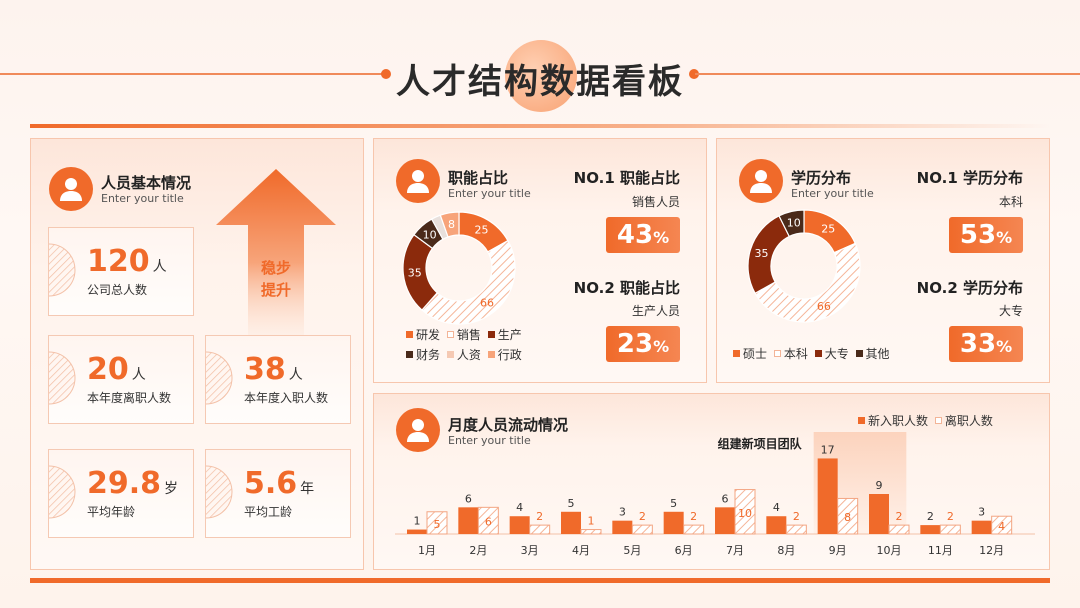 The image size is (1080, 608). What do you see at coordinates (504, 354) in the screenshot?
I see `legend-item: 行政` at bounding box center [504, 354].